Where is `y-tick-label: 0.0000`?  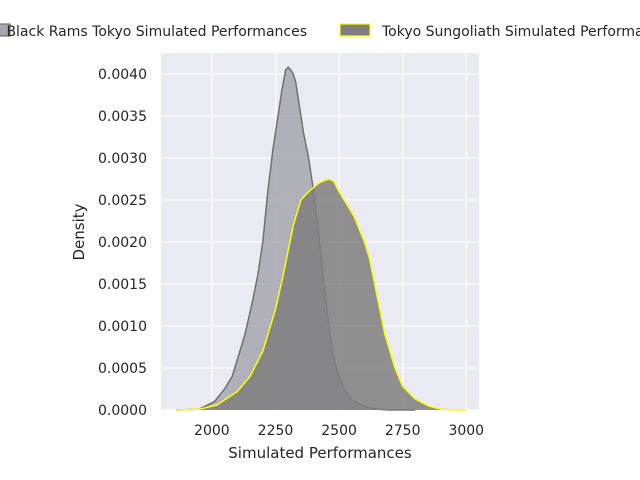
y-tick-label: 0.0000 is located at coordinates (122, 411).